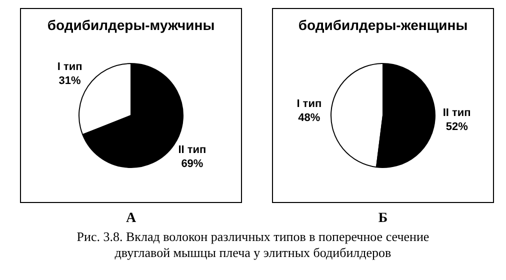 The height and width of the screenshot is (280, 506). What do you see at coordinates (457, 127) in the screenshot?
I see `data-label: 52%` at bounding box center [457, 127].